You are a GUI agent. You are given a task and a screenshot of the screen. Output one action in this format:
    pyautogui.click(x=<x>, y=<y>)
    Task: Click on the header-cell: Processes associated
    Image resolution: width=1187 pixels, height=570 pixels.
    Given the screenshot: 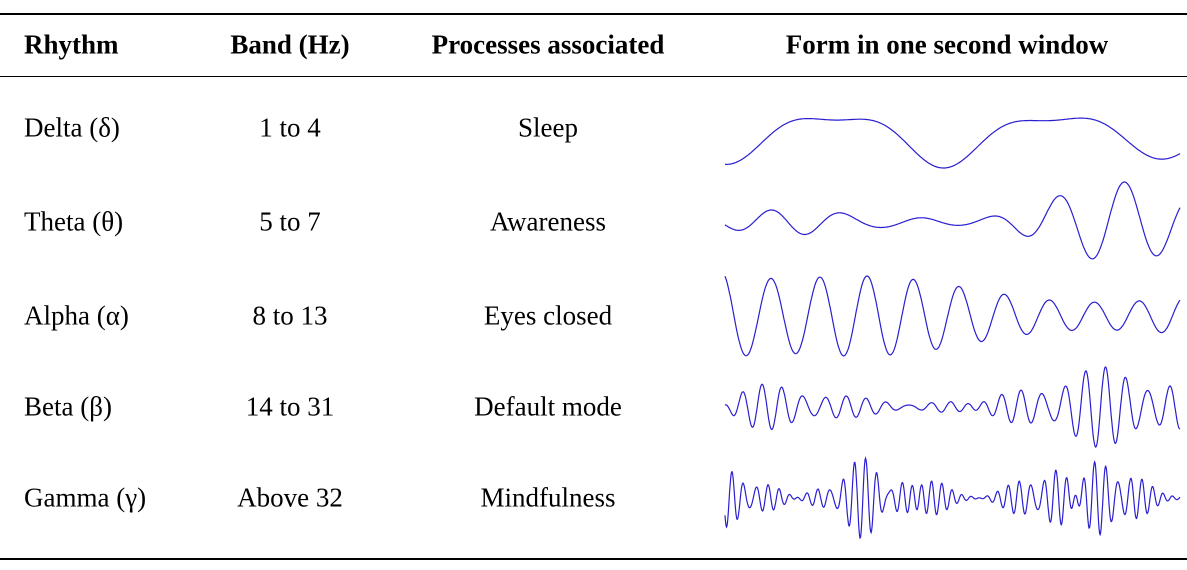 What is the action you would take?
    pyautogui.click(x=548, y=44)
    